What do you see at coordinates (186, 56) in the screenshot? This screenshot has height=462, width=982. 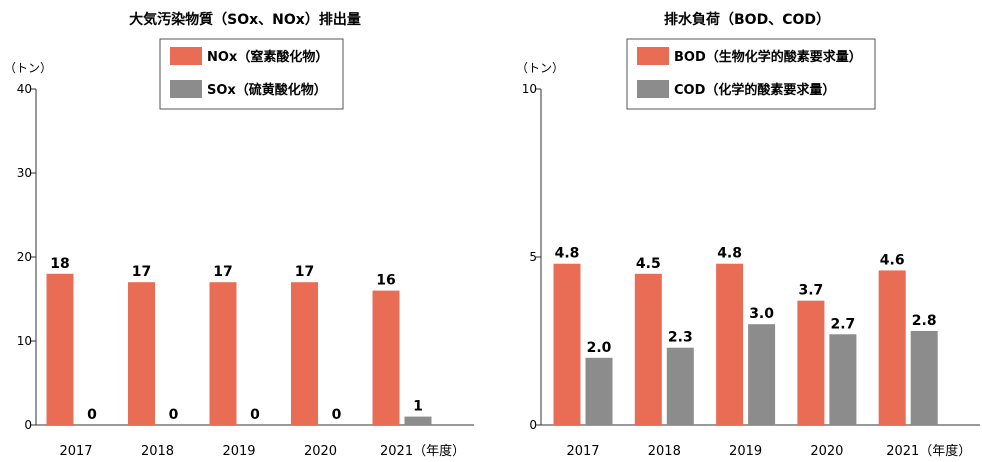 I see `legend-swatch-nox` at bounding box center [186, 56].